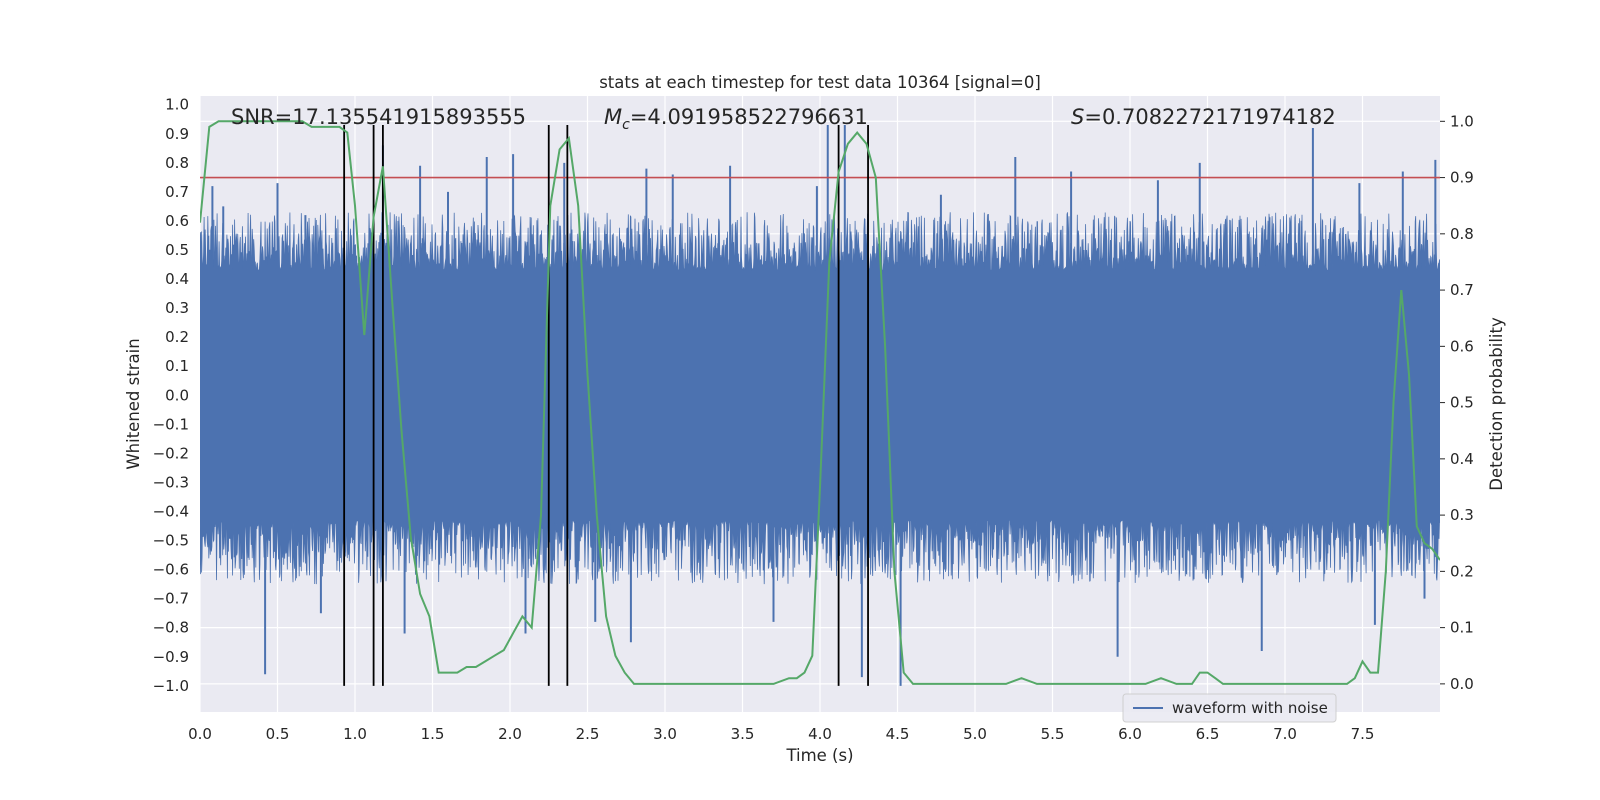 The height and width of the screenshot is (800, 1600). I want to click on legend-label: waveform with noise, so click(1250, 708).